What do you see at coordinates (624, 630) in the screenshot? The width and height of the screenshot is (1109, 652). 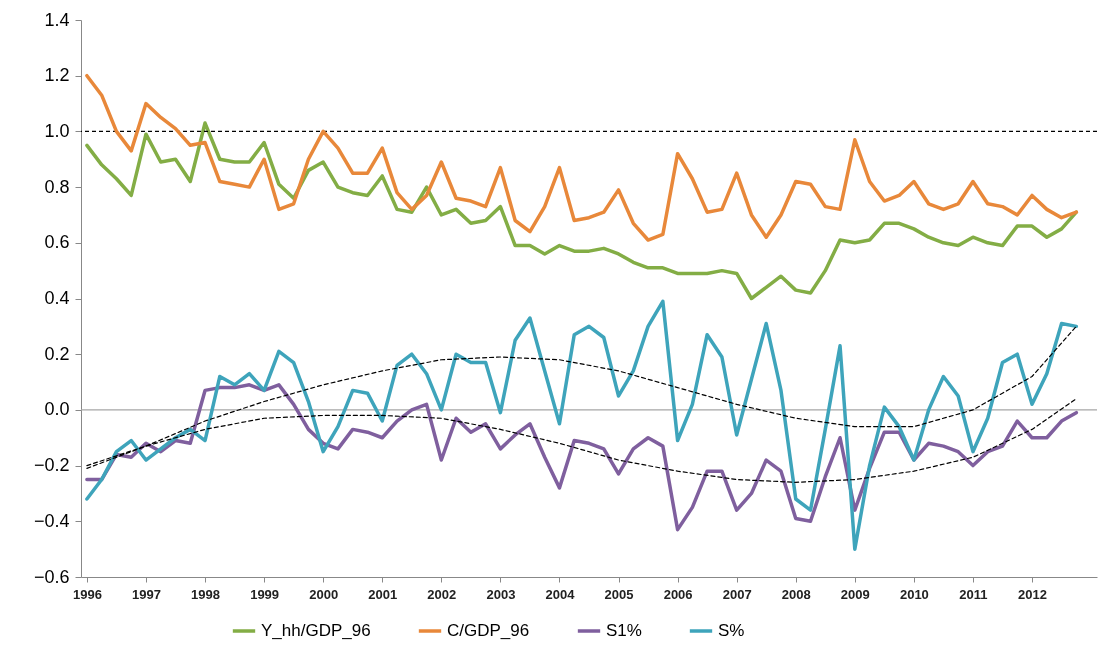 I see `legend-label: S1%` at bounding box center [624, 630].